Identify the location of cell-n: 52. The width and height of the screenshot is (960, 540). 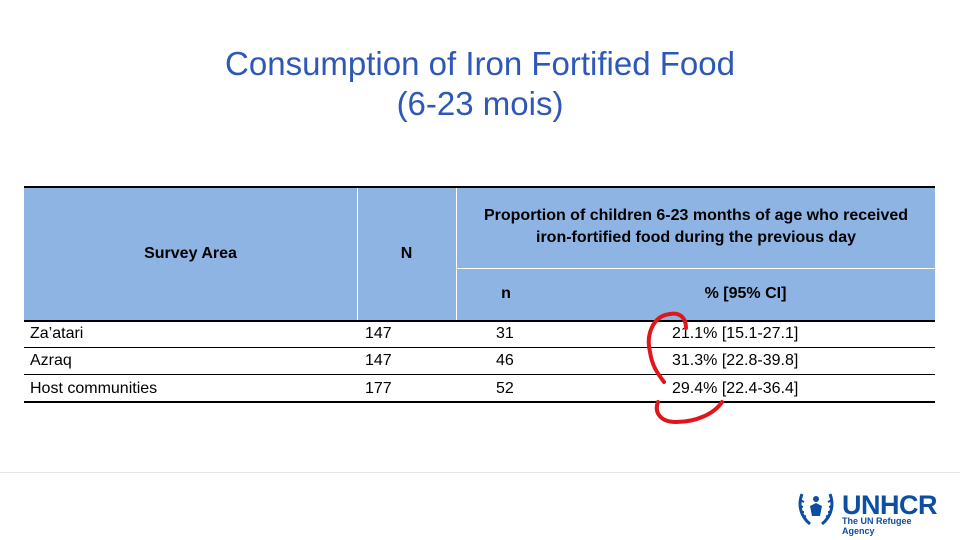
(505, 388).